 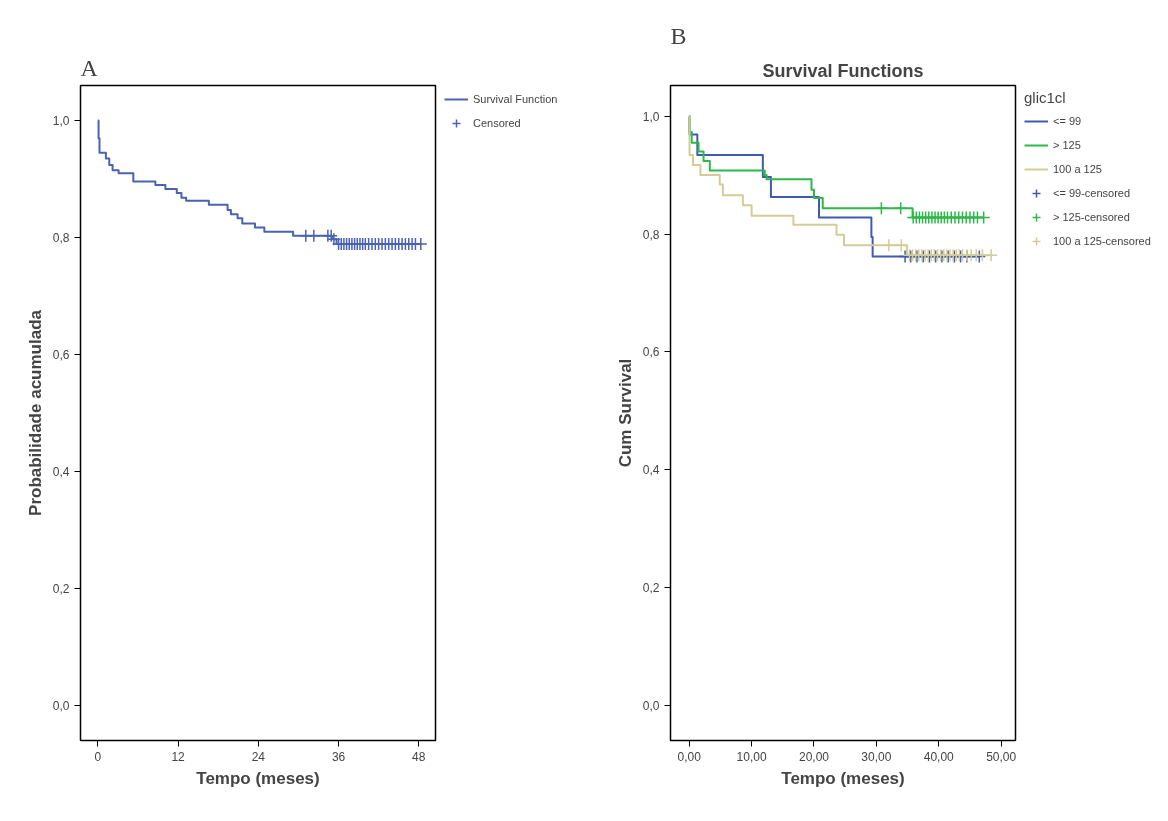 What do you see at coordinates (1077, 169) in the screenshot?
I see `legend-label: 100 a 125` at bounding box center [1077, 169].